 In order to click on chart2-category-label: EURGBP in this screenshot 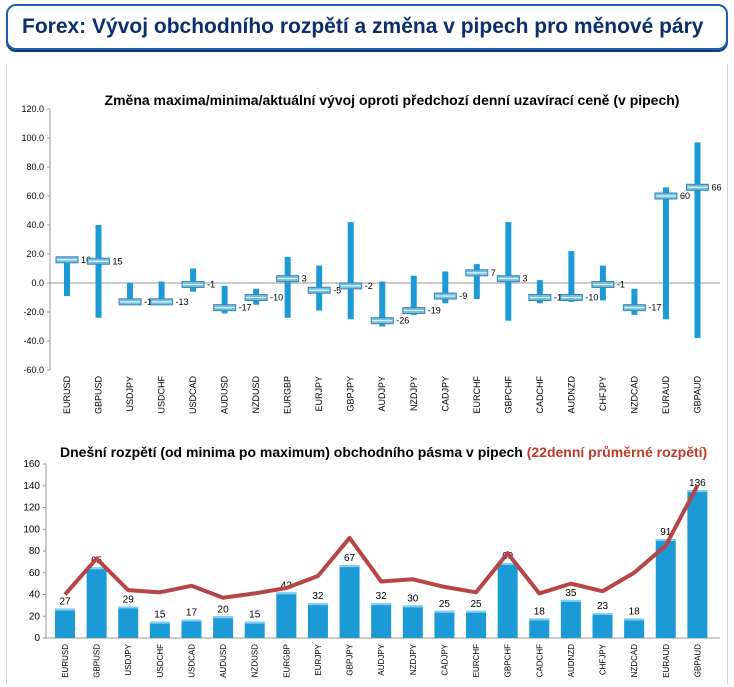, I will do `click(286, 661)`.